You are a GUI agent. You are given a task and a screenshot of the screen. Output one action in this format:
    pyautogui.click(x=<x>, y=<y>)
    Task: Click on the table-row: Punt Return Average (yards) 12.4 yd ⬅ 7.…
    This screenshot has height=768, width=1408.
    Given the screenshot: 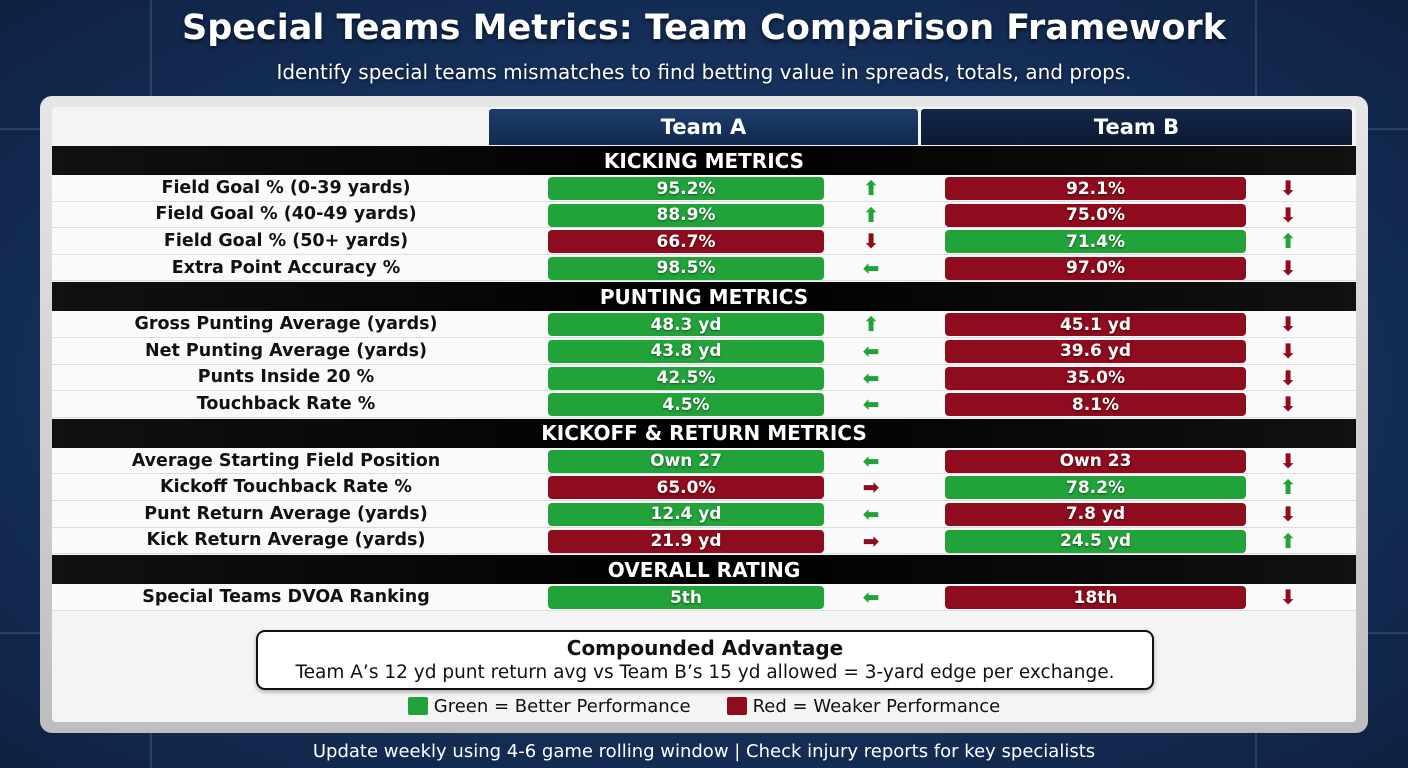 What is the action you would take?
    pyautogui.click(x=704, y=514)
    